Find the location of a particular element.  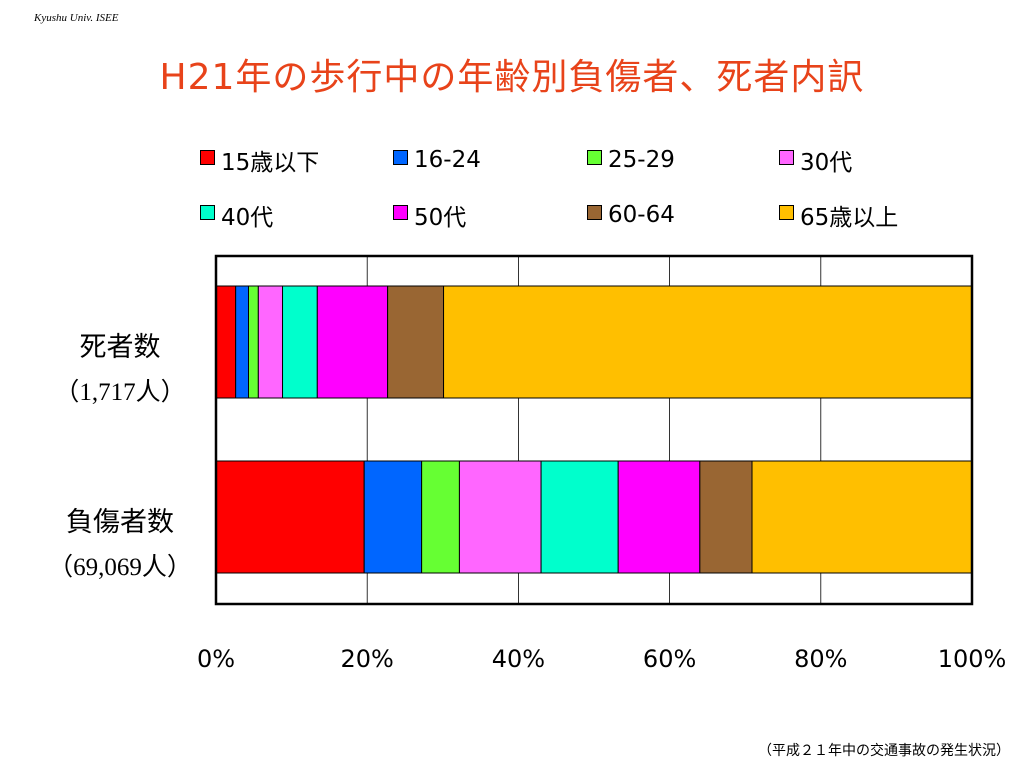

source-note: （平成２１年中の交通事故の発生状況） is located at coordinates (884, 751).